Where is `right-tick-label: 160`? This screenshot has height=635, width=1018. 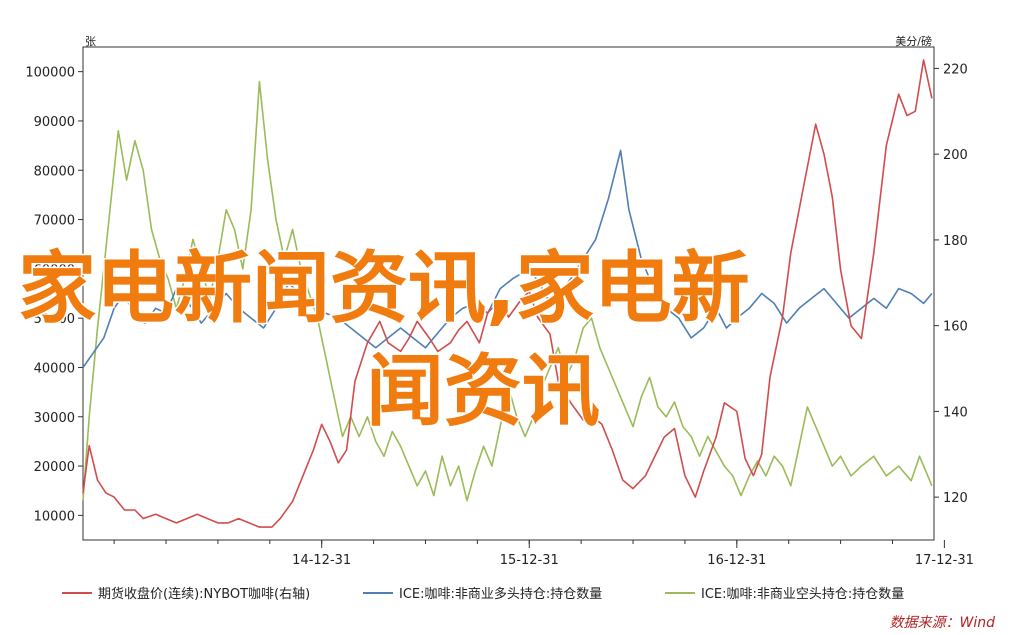 right-tick-label: 160 is located at coordinates (955, 327).